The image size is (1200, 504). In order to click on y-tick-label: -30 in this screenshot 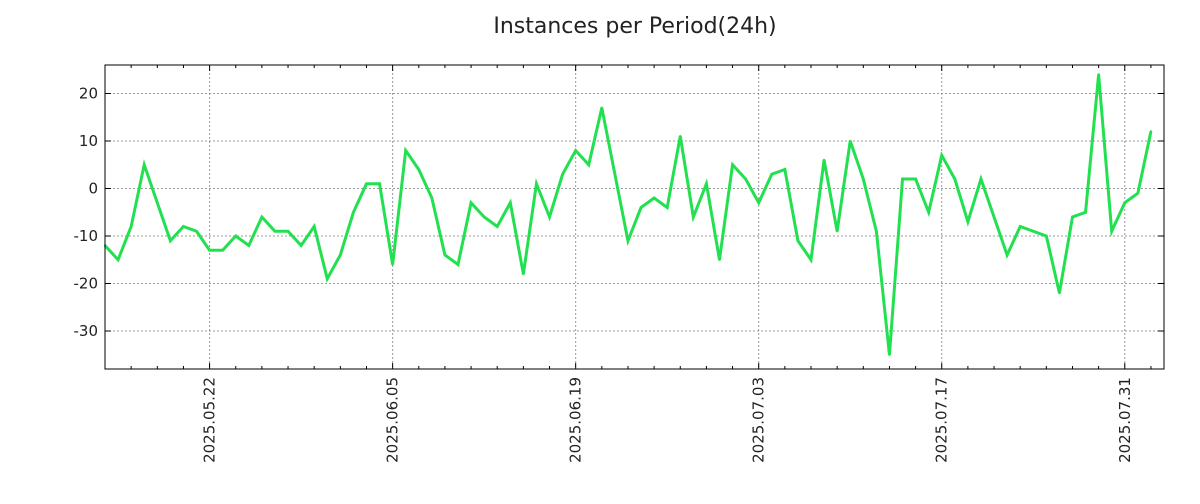, I will do `click(86, 331)`.